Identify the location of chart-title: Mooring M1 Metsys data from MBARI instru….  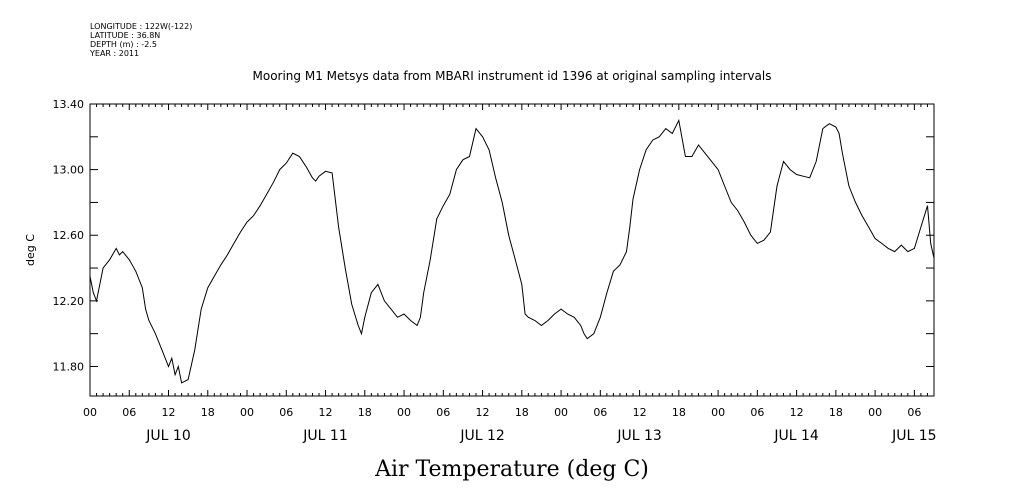
(512, 76).